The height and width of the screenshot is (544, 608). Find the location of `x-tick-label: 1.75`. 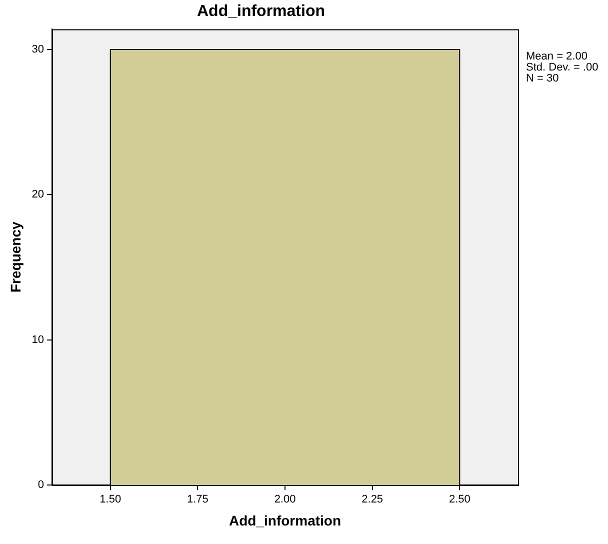

x-tick-label: 1.75 is located at coordinates (197, 500).